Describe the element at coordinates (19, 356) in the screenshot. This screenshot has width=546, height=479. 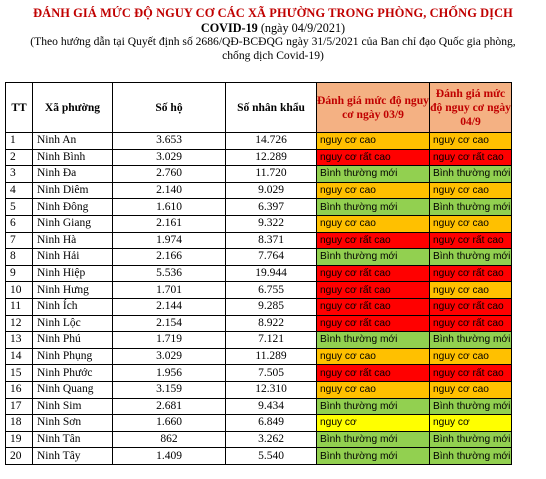
I see `cell-tt: 14` at that location.